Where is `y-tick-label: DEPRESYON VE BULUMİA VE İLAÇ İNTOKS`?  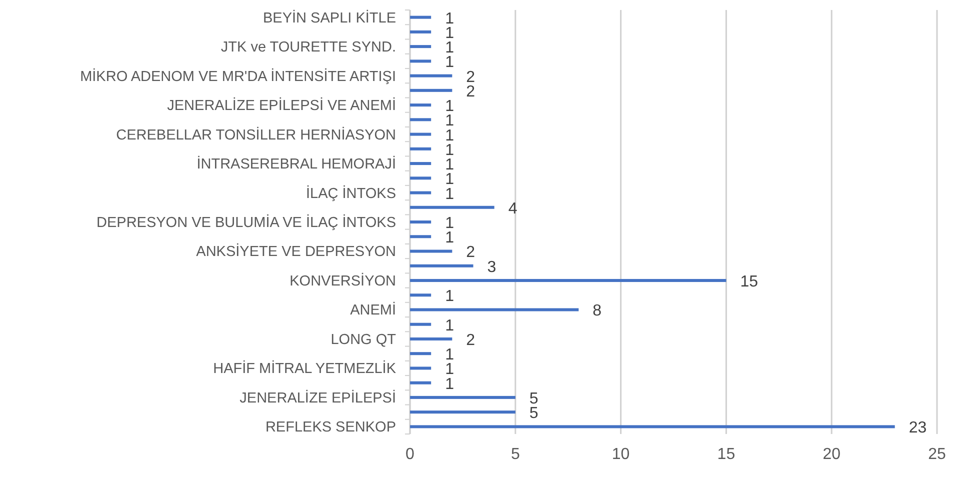
y-tick-label: DEPRESYON VE BULUMİA VE İLAÇ İNTOKS is located at coordinates (246, 222).